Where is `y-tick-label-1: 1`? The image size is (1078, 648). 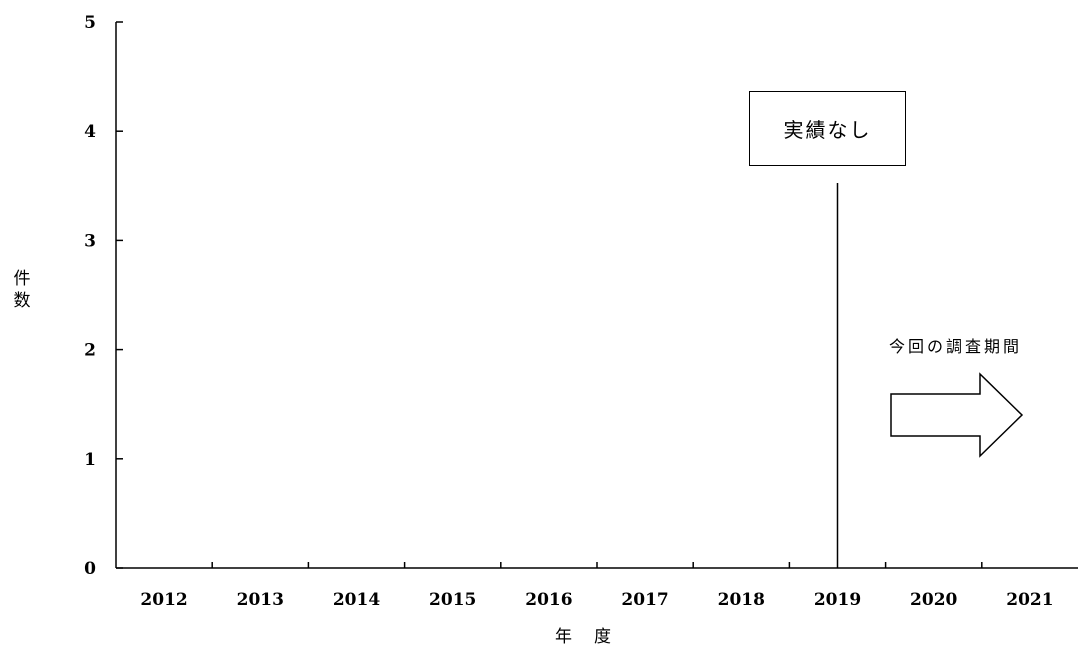
y-tick-label-1: 1 is located at coordinates (90, 460).